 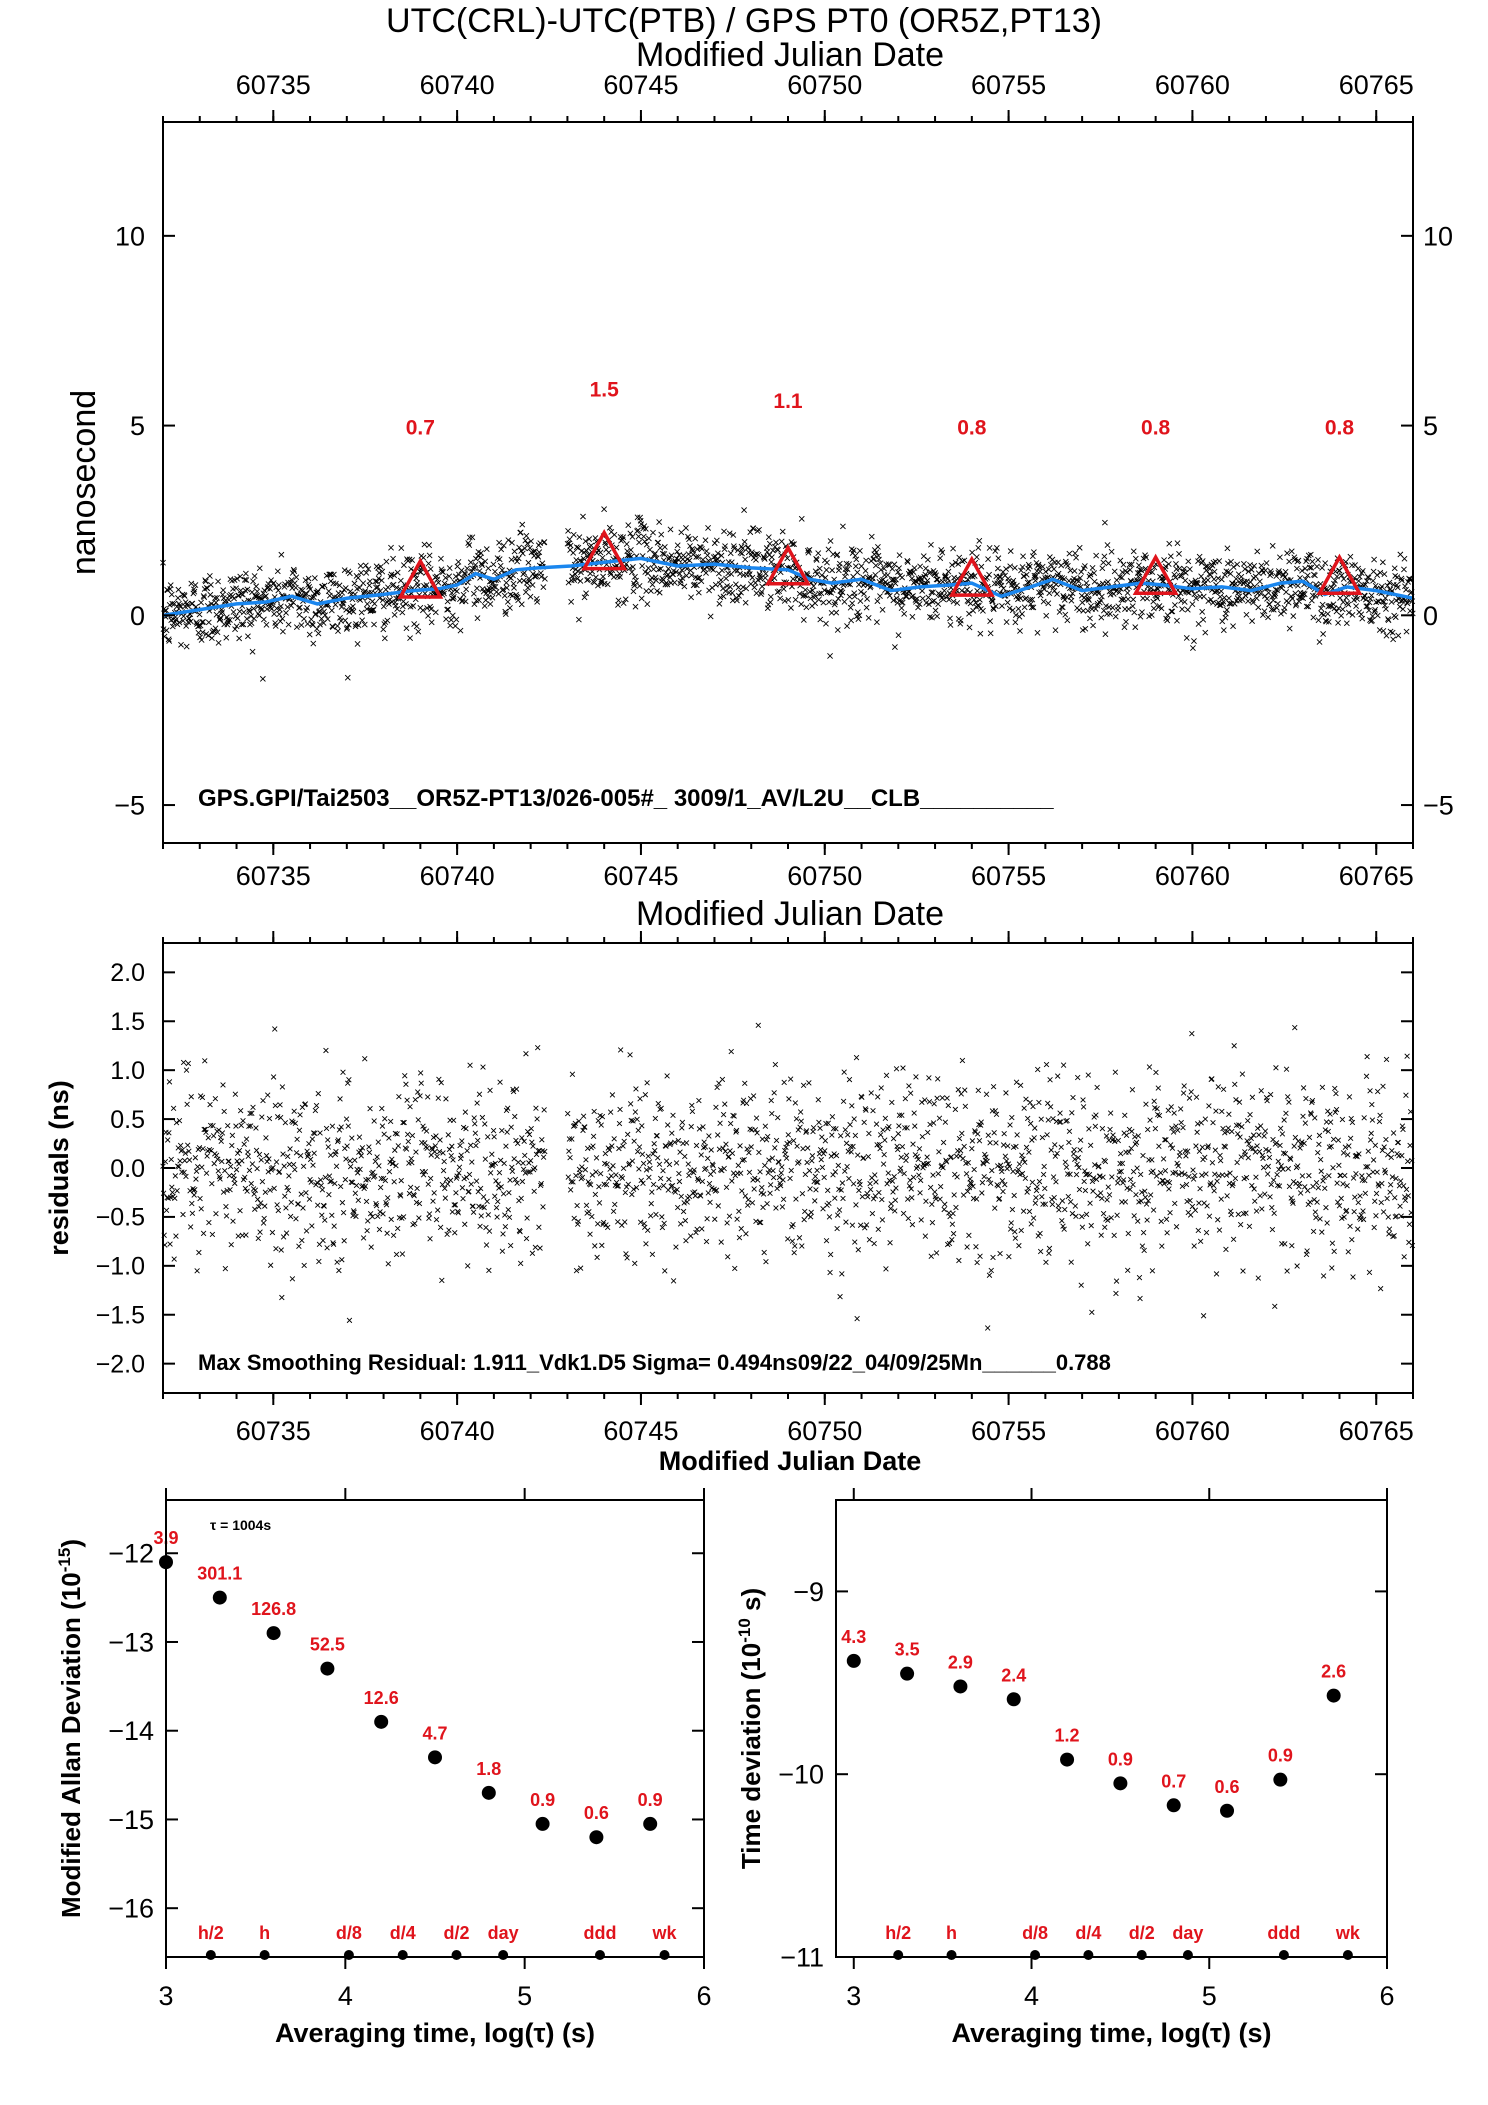 What do you see at coordinates (264, 1955) in the screenshot?
I see `interval-marker` at bounding box center [264, 1955].